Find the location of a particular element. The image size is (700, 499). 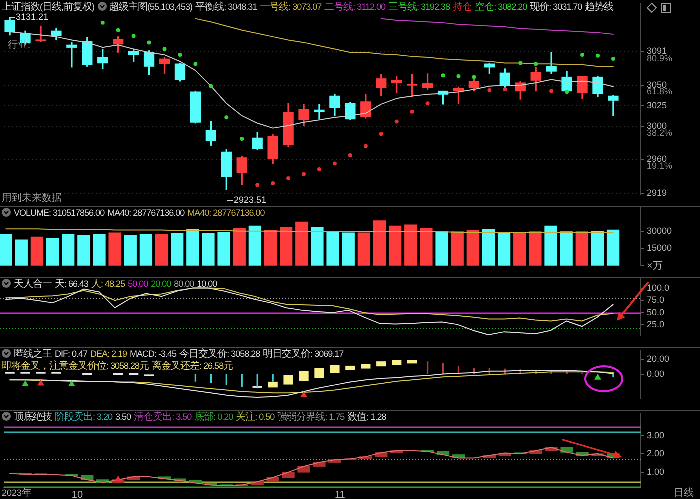

text: 一号线: 3073.07 is located at coordinates (291, 7).